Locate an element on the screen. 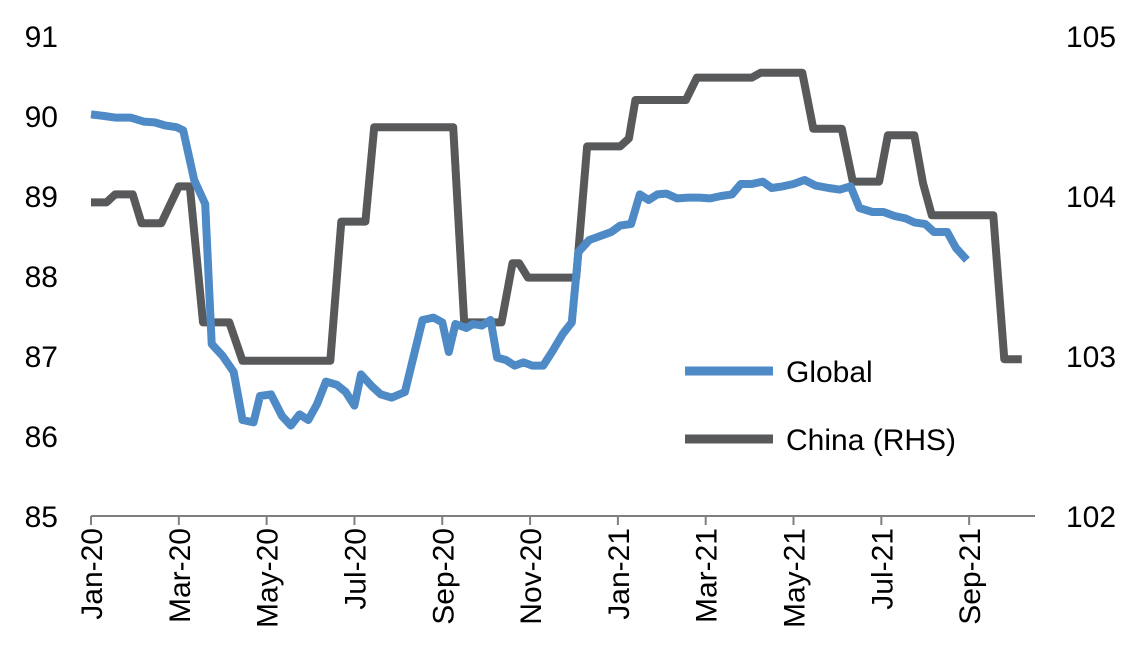  x-tick-label: Mar-21 is located at coordinates (707, 575).